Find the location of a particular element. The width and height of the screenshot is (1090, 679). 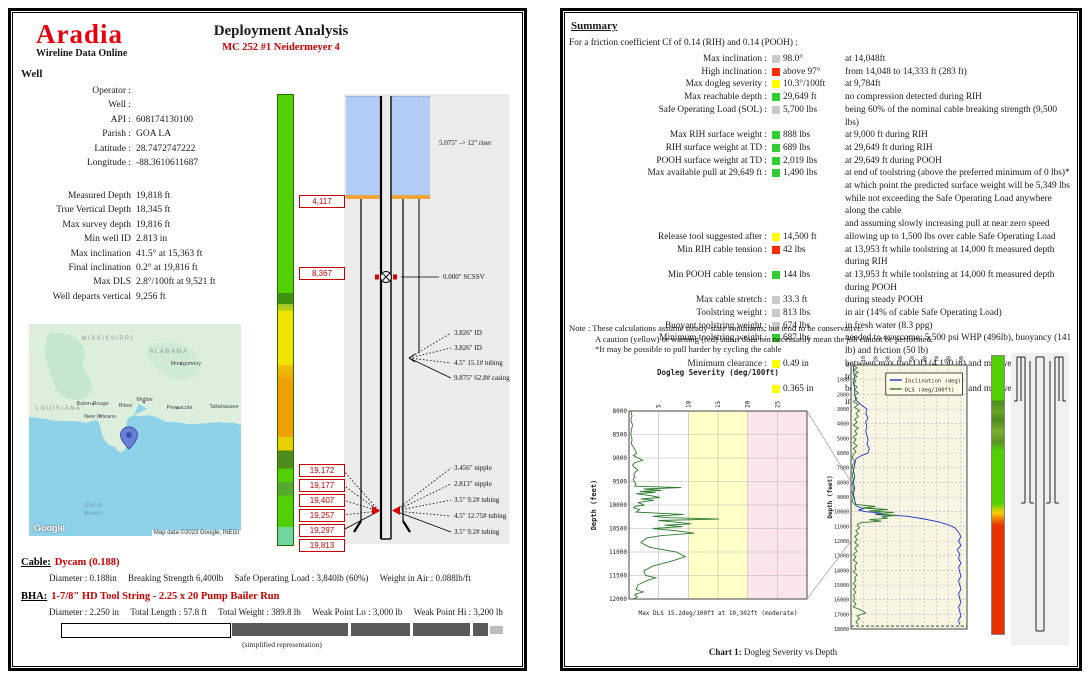

cable-heading: Cable: is located at coordinates (36, 562).